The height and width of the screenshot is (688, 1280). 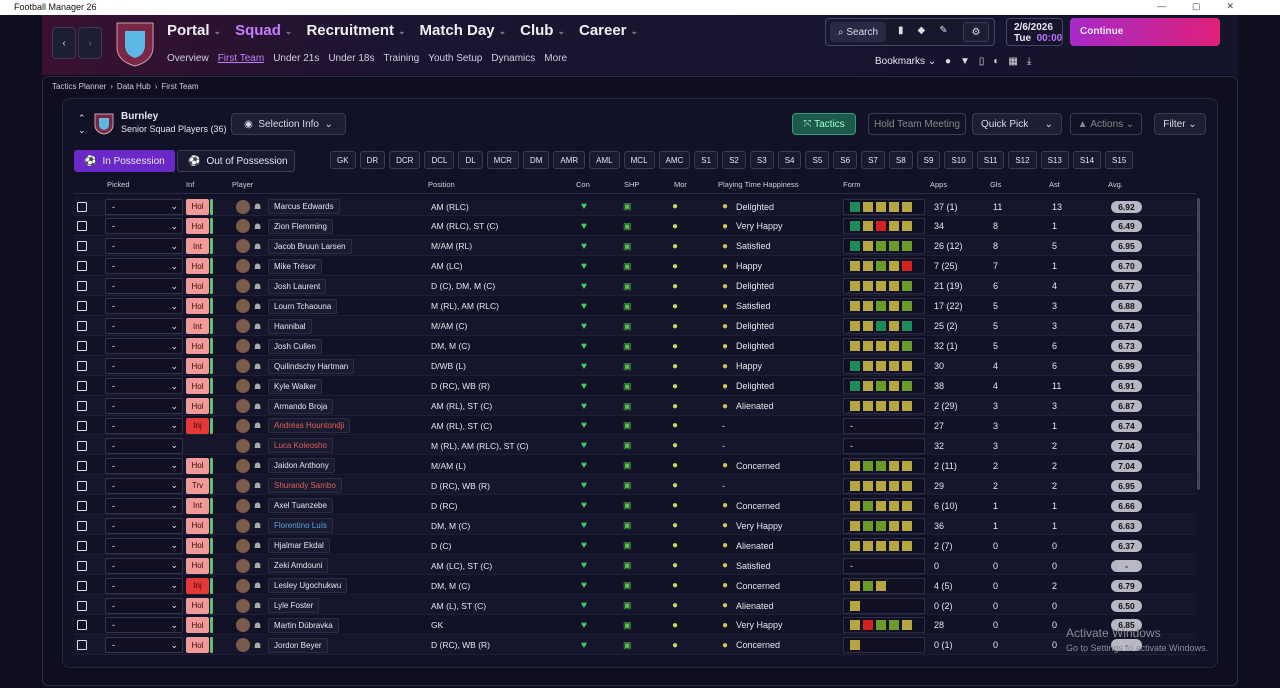 What do you see at coordinates (300, 506) in the screenshot?
I see `player-name-box: Axel Tuanzebe` at bounding box center [300, 506].